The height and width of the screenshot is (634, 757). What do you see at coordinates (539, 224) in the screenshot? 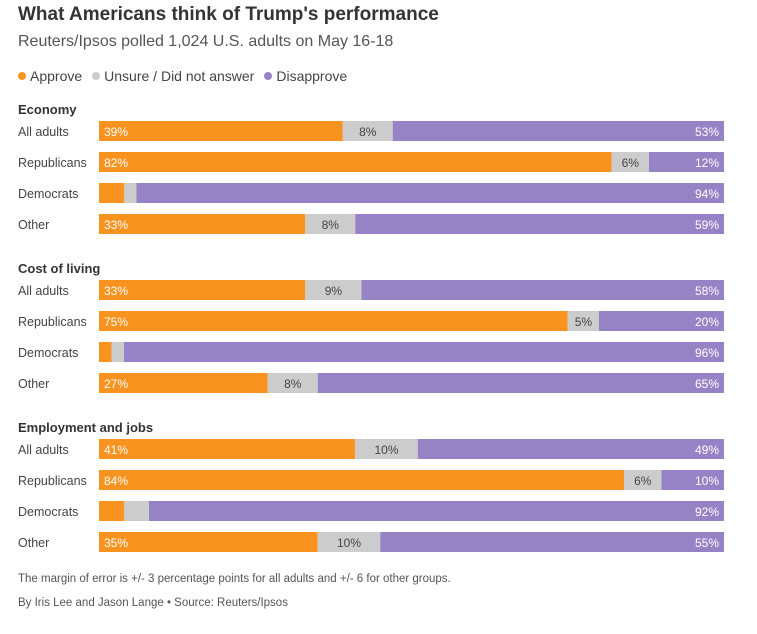
I see `bar-disapprove-economy-other` at bounding box center [539, 224].